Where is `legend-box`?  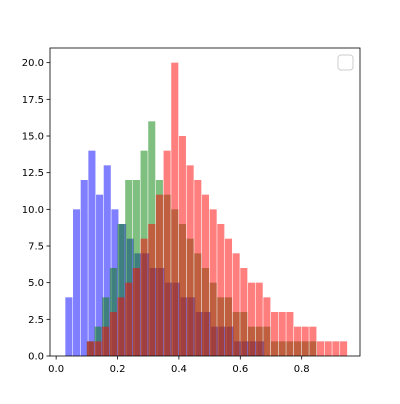 legend-box is located at coordinates (345, 62).